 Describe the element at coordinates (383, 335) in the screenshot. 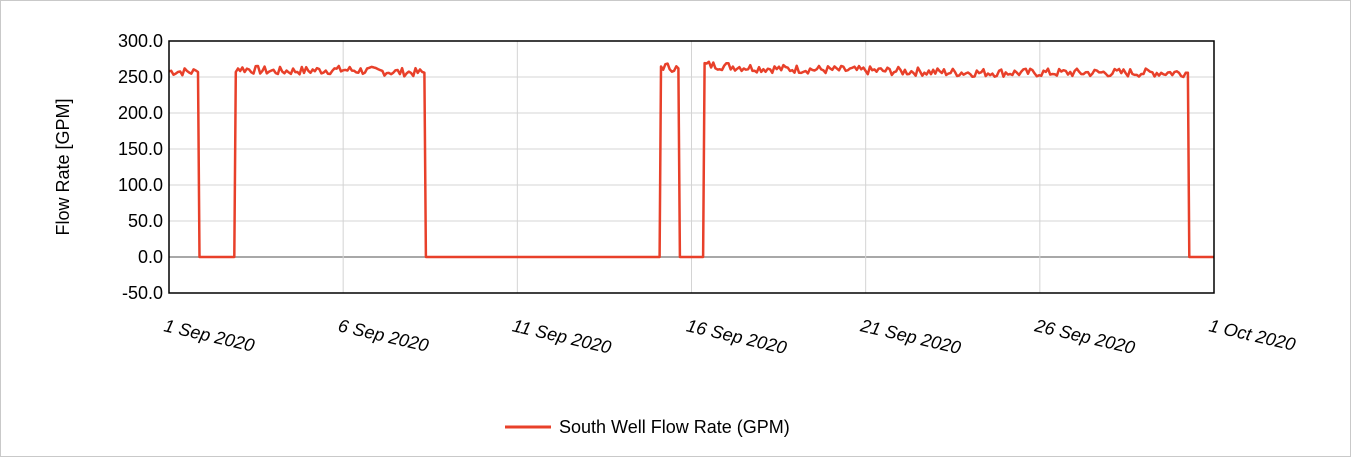

I see `x-tick-label: 6 Sep 2020` at that location.